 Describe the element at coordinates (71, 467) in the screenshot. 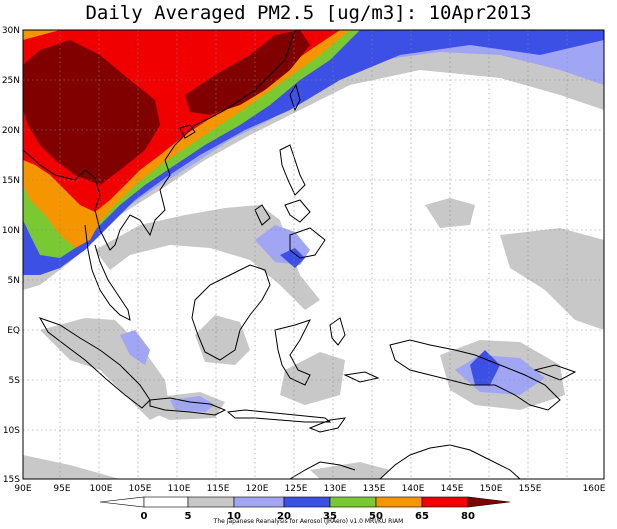

I see `field-gray-south` at that location.